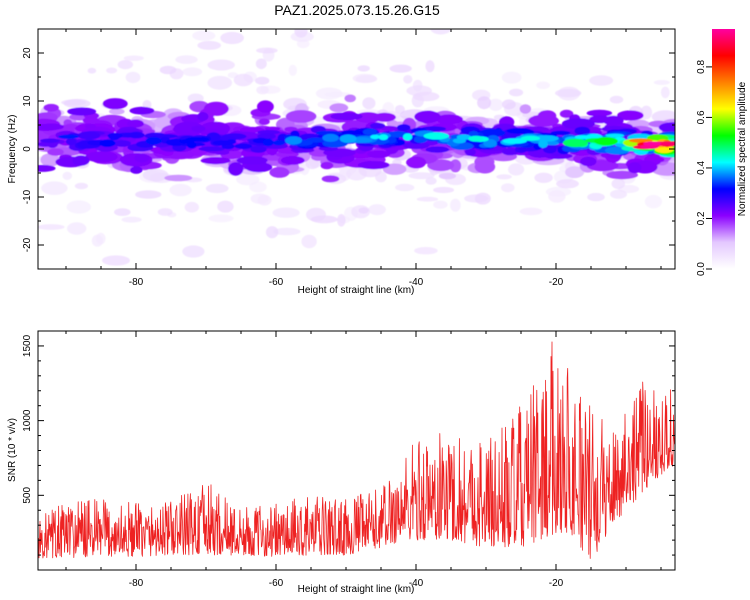  I want to click on x-tick-label: -20, so click(556, 282).